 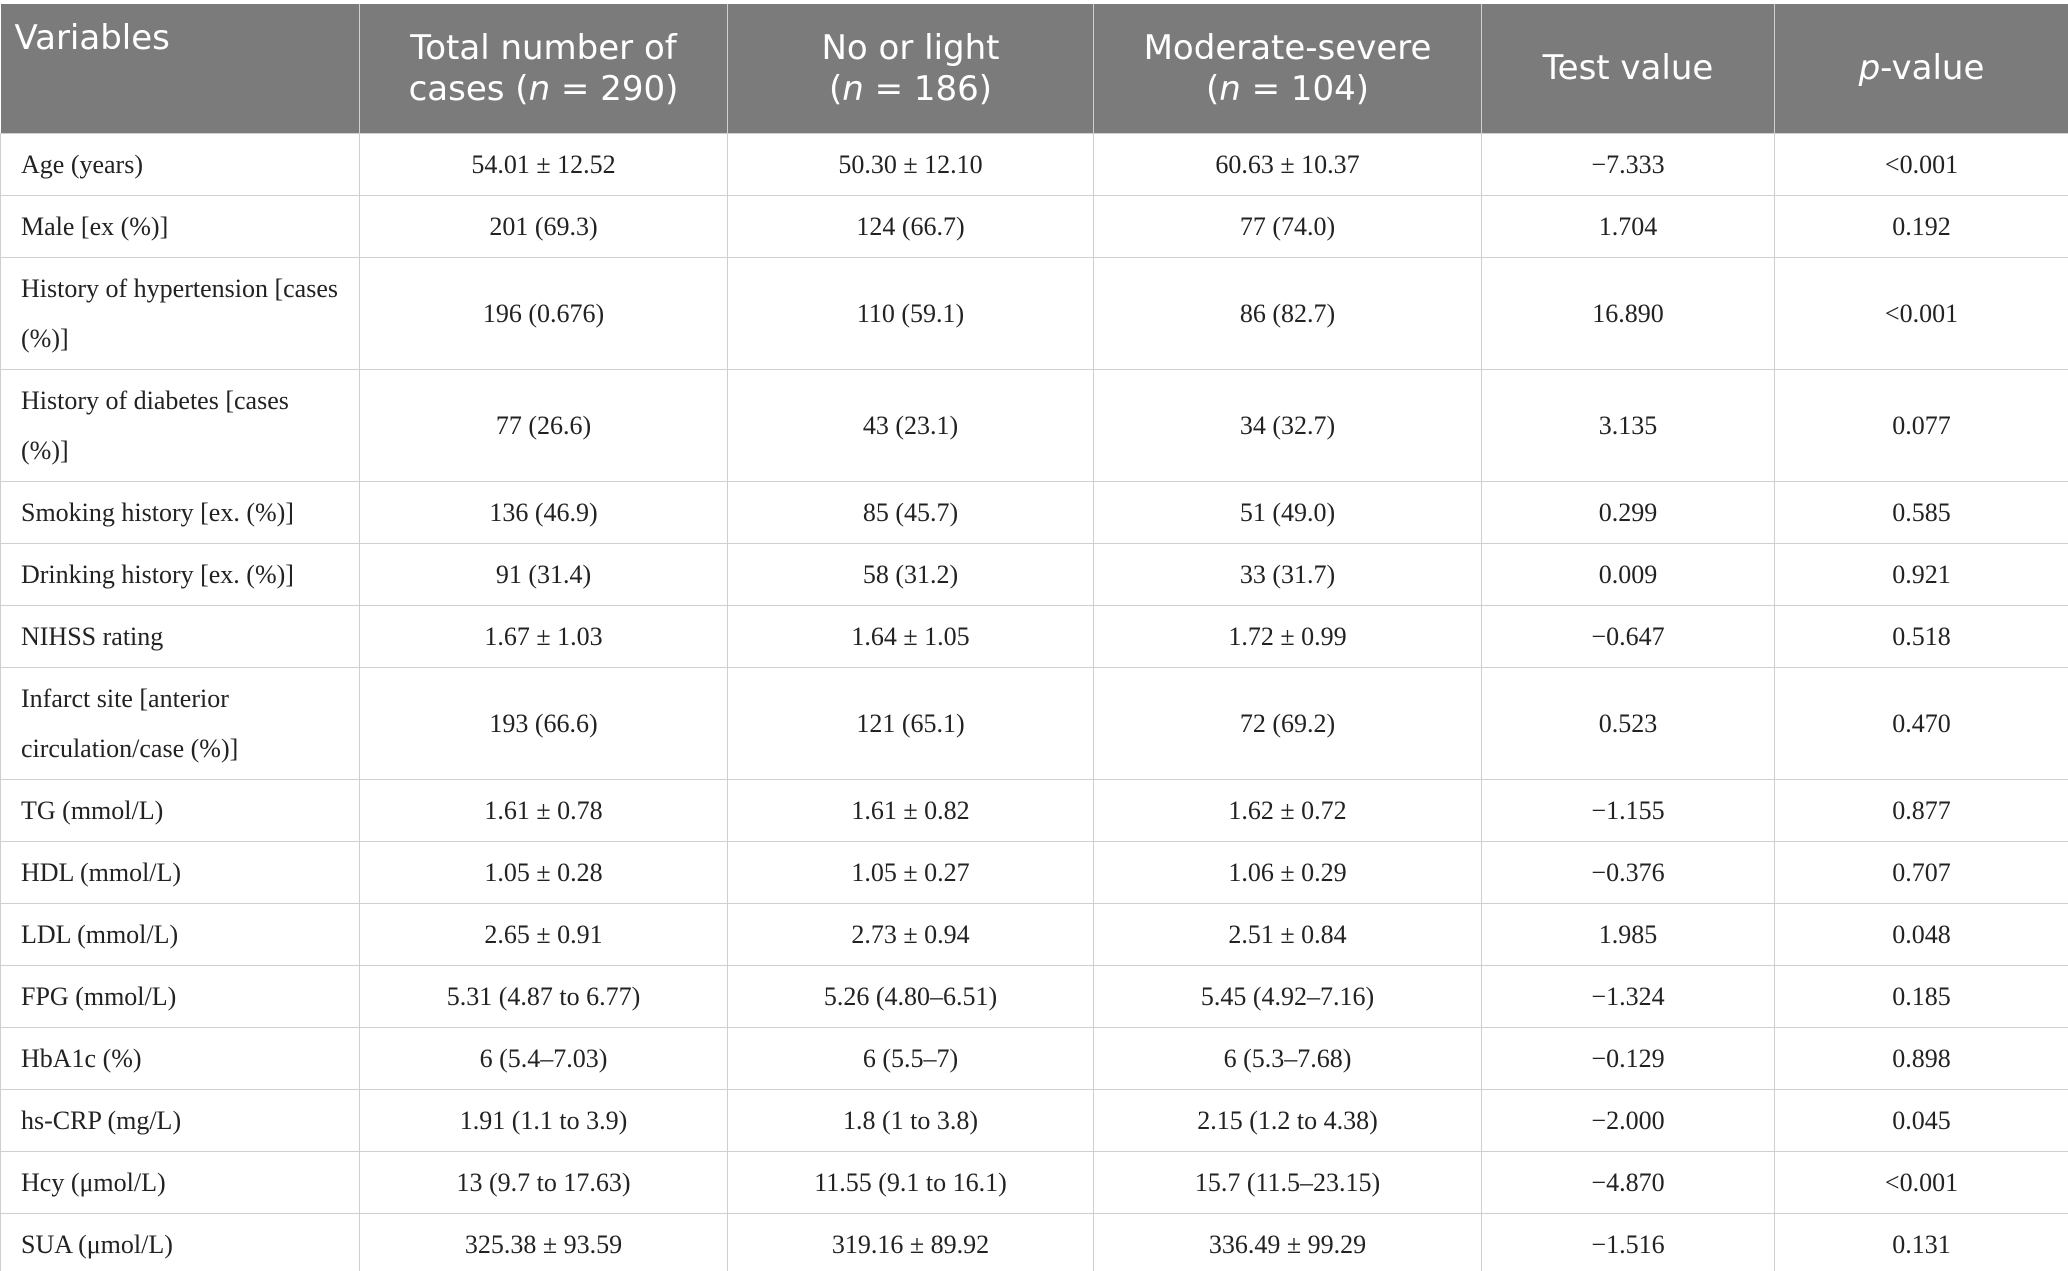 I want to click on cell: 0.131, so click(x=1921, y=1242).